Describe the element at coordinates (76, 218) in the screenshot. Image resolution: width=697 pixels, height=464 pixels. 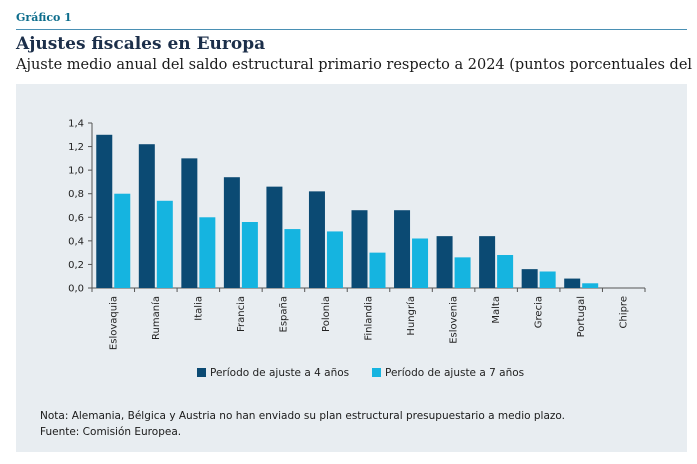
I see `y-tick-label: 0,6` at that location.